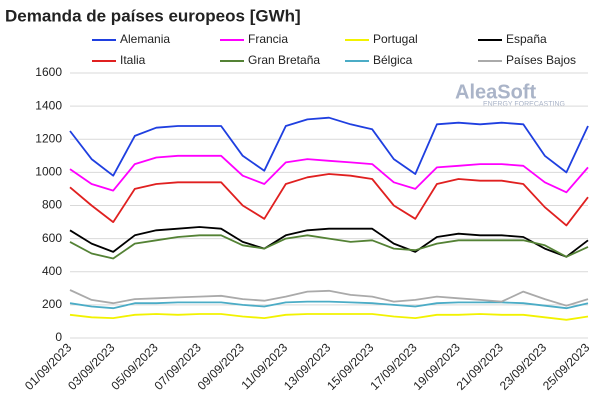 This screenshot has height=418, width=600. What do you see at coordinates (566, 366) in the screenshot?
I see `x-tick-label: 25/09/2023` at bounding box center [566, 366].